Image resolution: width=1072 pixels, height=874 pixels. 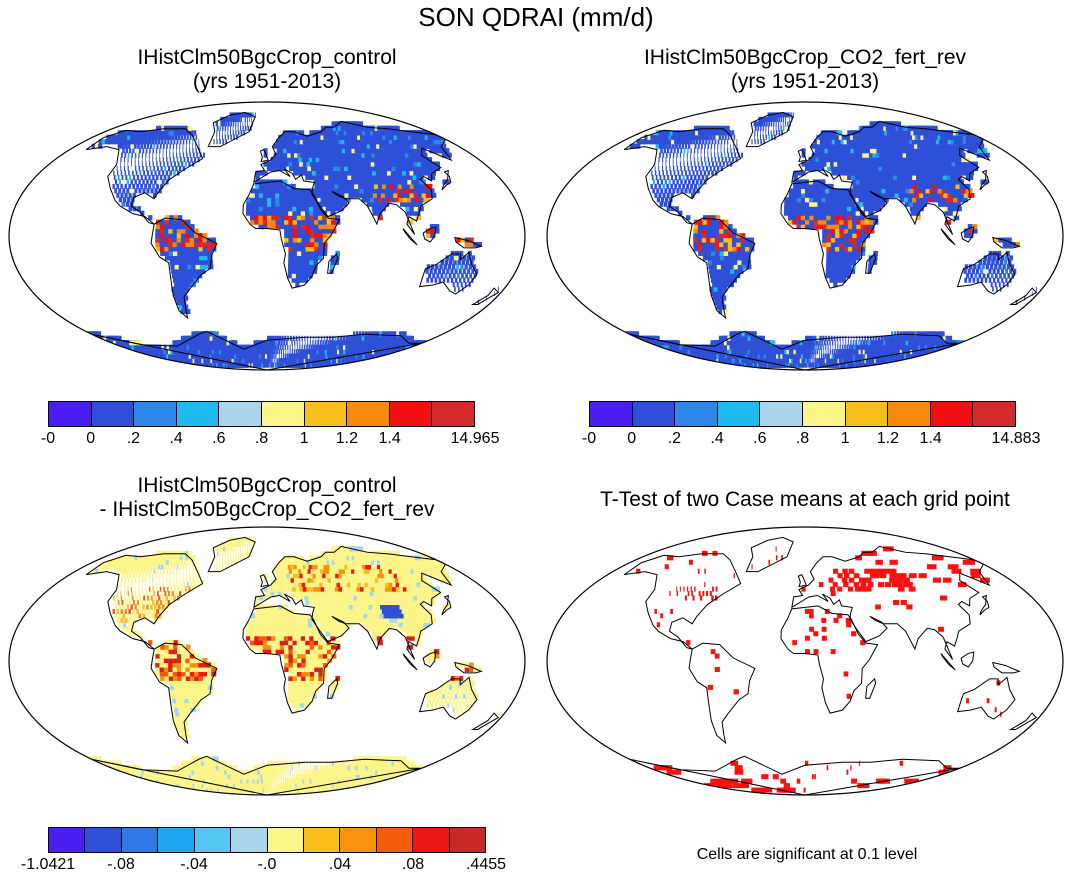 I want to click on colorbar-tick-label: 1.2, so click(x=347, y=438).